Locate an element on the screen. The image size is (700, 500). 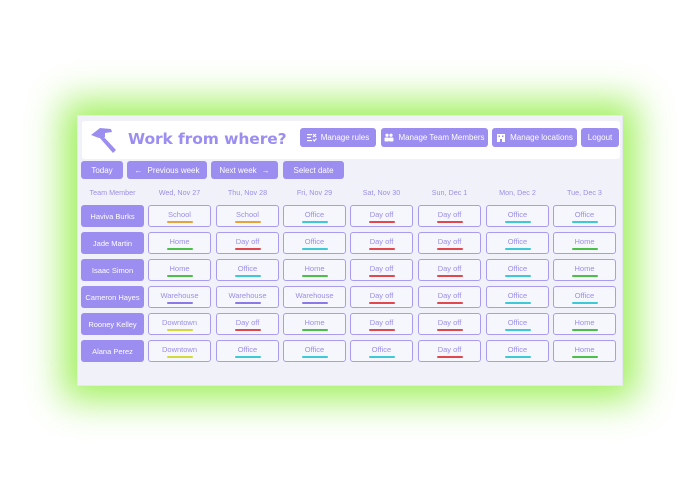
column-header-day: Sat, Nov 30 is located at coordinates (381, 192).